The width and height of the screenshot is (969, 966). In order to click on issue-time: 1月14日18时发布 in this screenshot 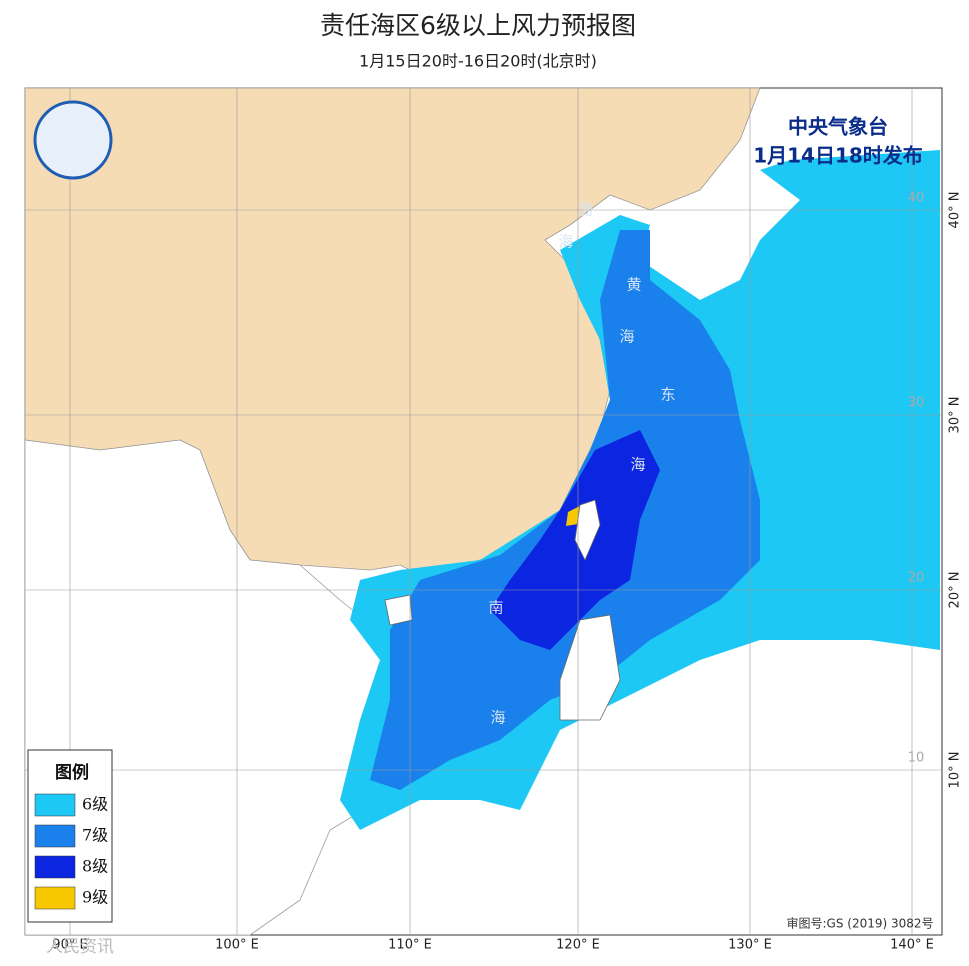, I will do `click(838, 156)`.